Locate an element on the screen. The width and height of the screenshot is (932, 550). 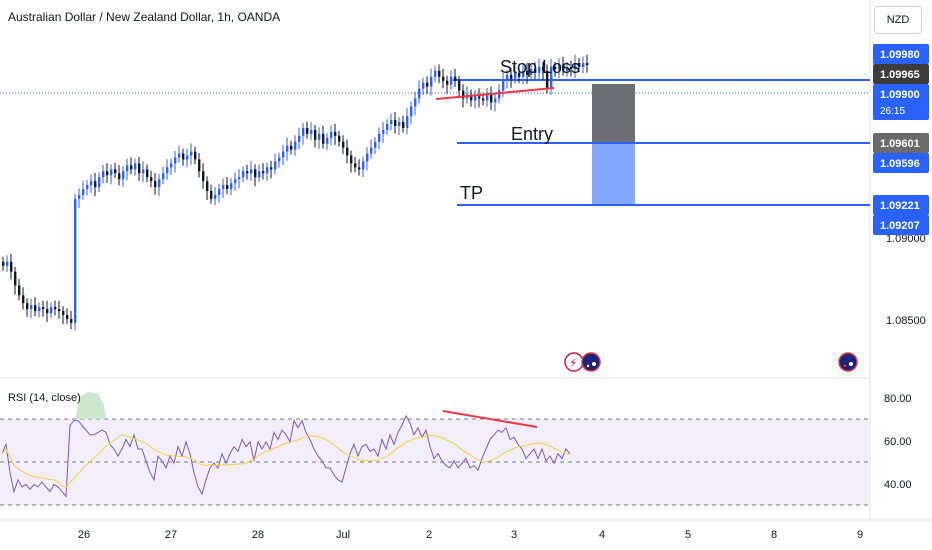
time-axis-label: 2 is located at coordinates (429, 535).